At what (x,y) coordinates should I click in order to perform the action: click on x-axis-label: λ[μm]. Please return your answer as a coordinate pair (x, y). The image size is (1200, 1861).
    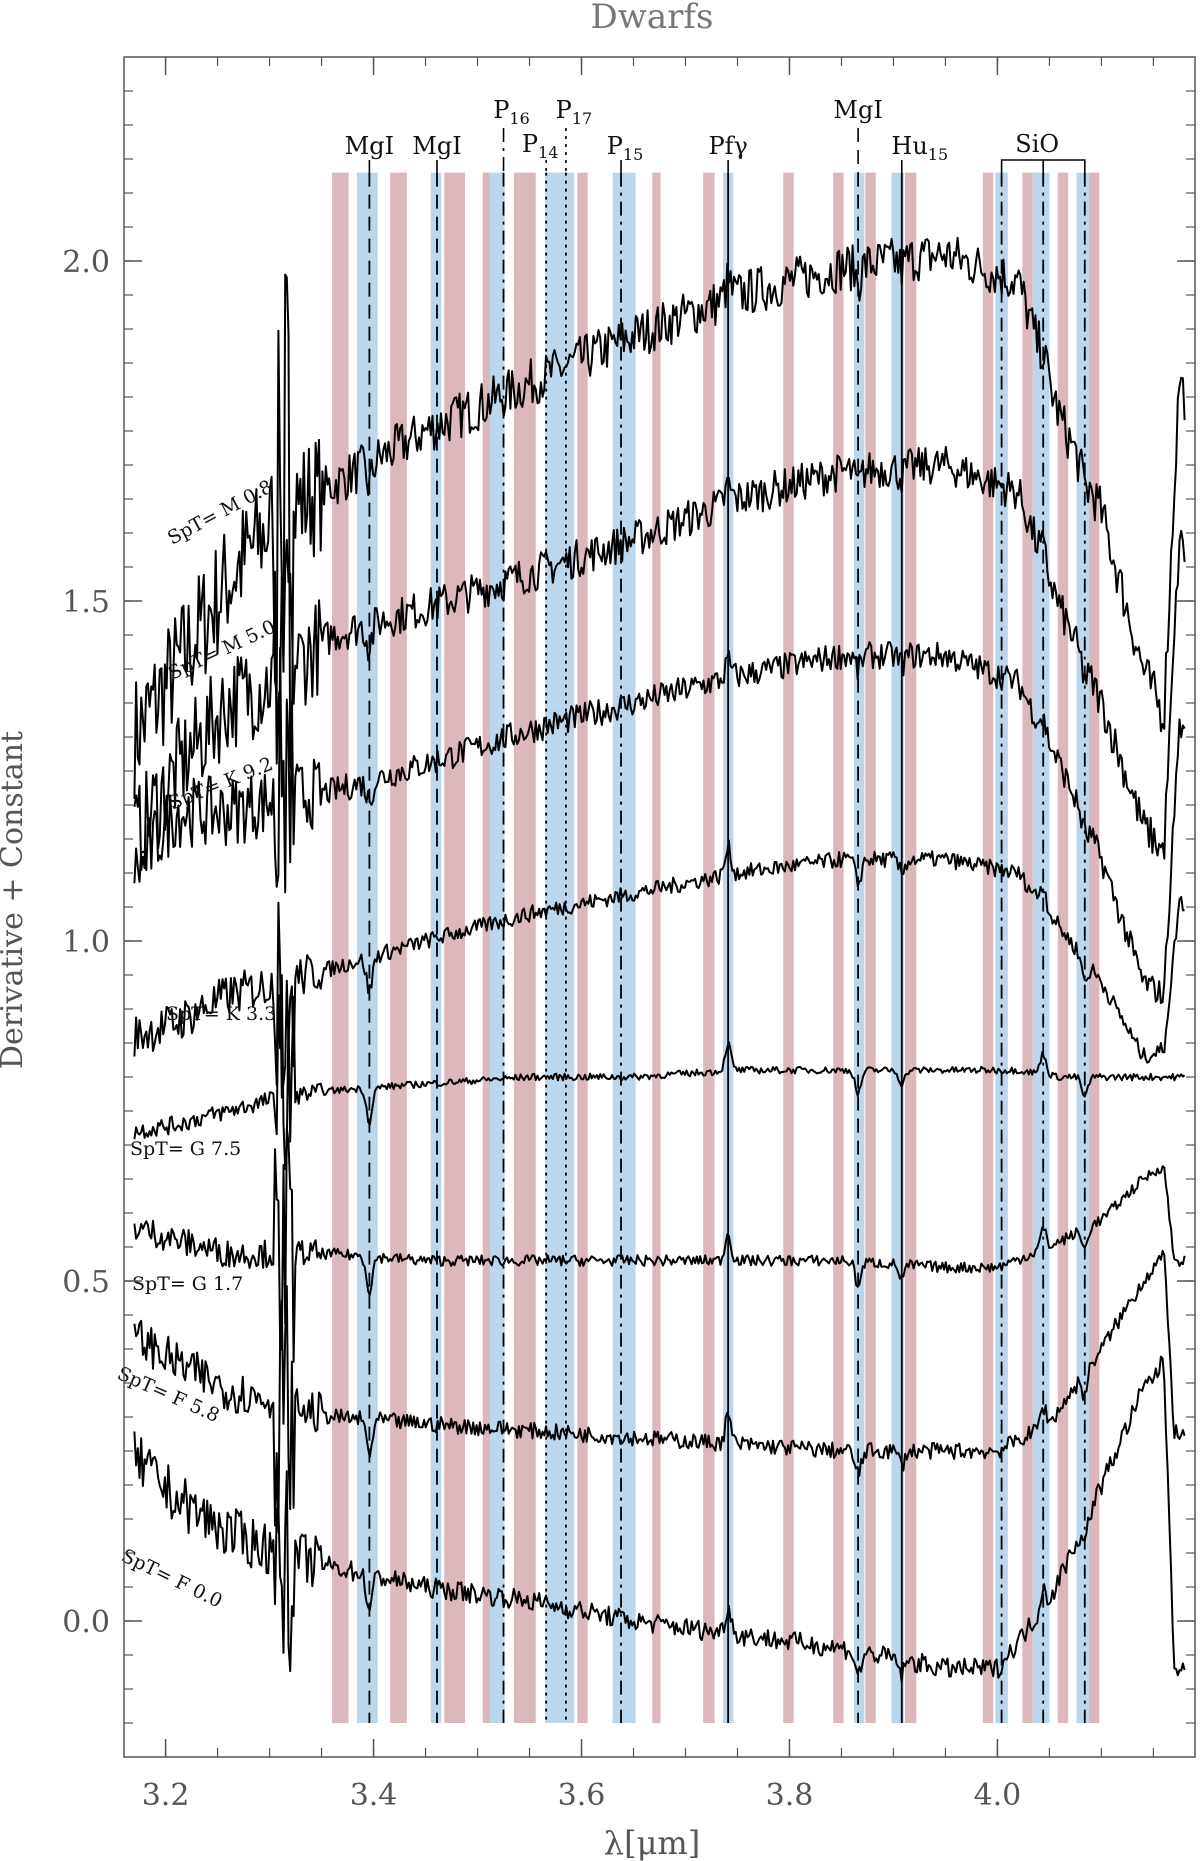
    Looking at the image, I should click on (652, 1842).